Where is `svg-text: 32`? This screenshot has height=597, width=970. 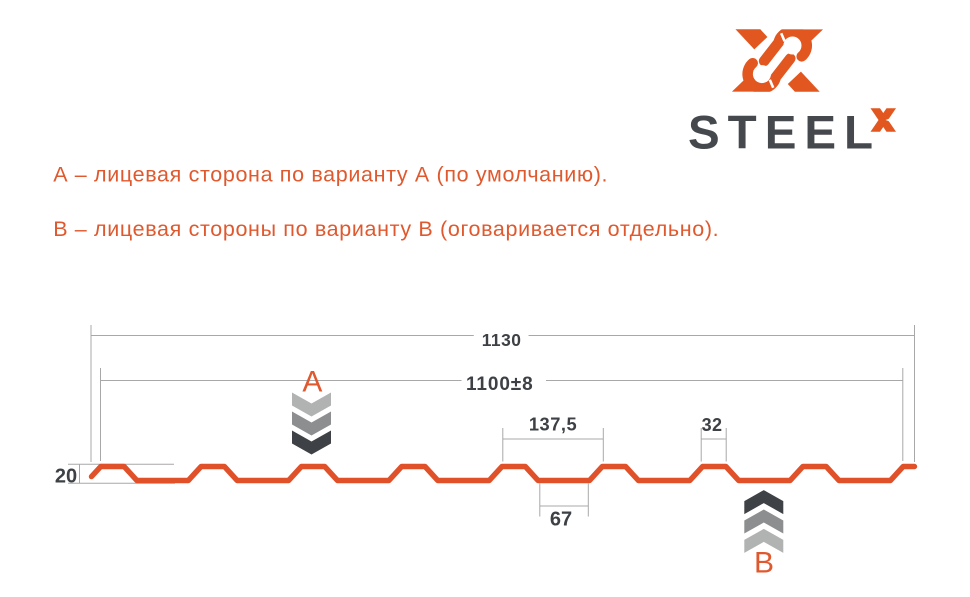
svg-text: 32 is located at coordinates (712, 425).